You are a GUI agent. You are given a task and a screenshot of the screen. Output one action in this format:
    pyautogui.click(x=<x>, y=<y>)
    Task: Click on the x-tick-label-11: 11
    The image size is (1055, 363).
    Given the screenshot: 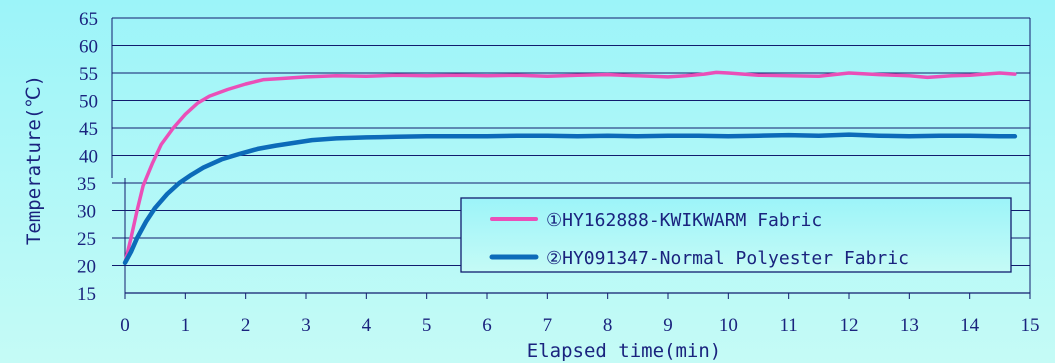 What is the action you would take?
    pyautogui.click(x=789, y=325)
    